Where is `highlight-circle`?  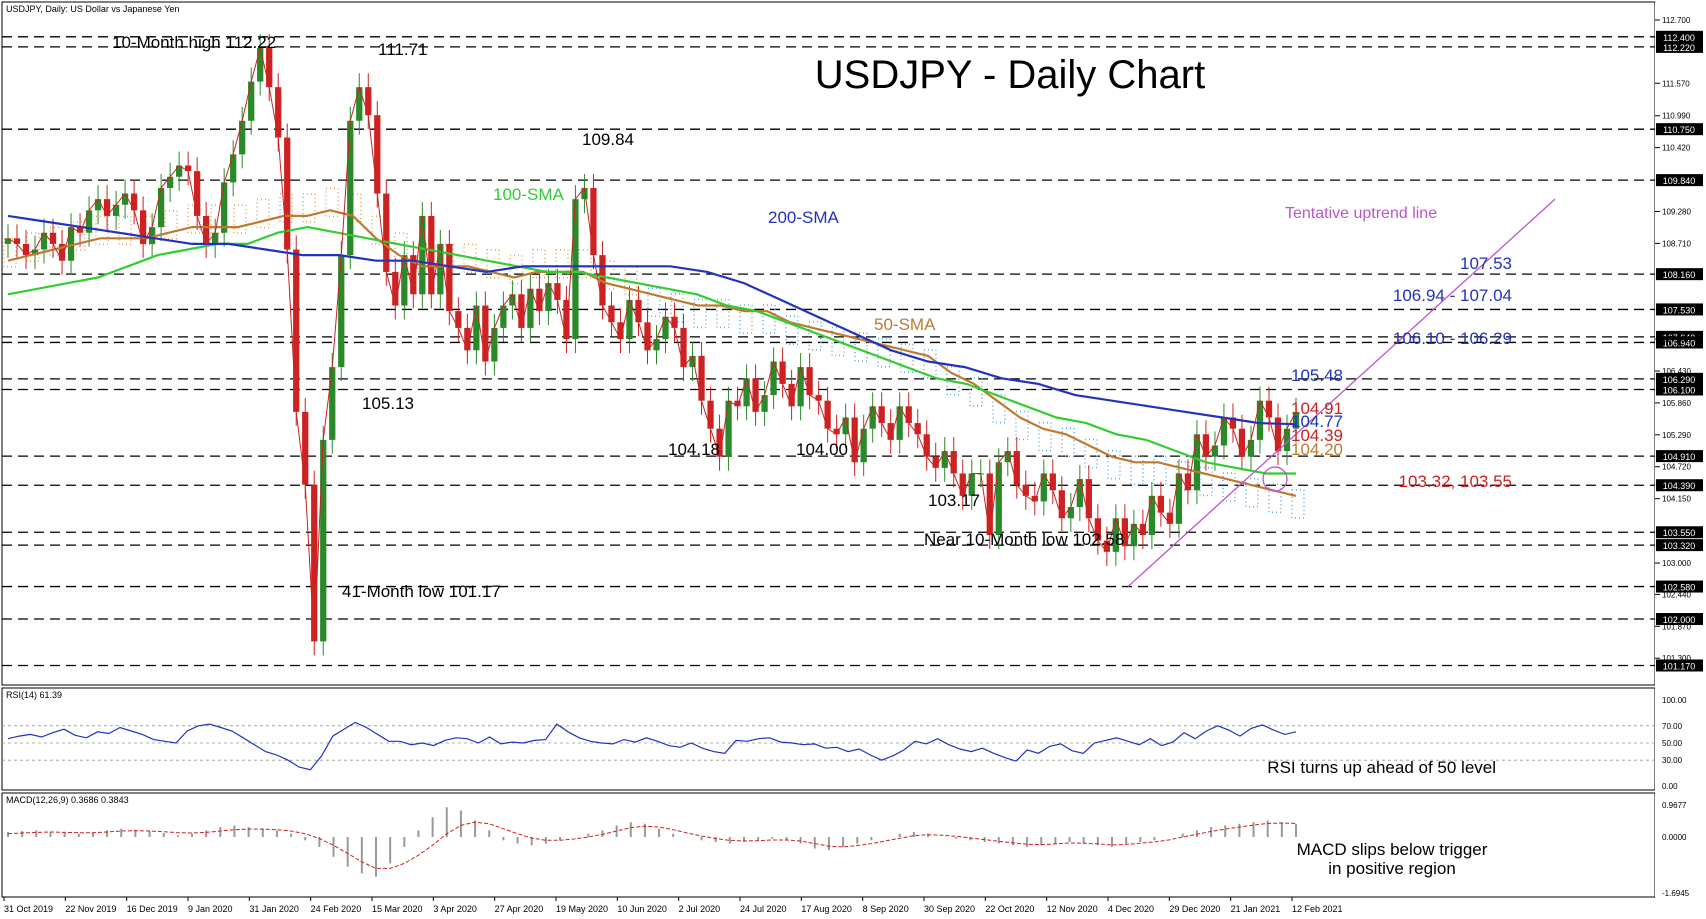 highlight-circle is located at coordinates (1275, 479).